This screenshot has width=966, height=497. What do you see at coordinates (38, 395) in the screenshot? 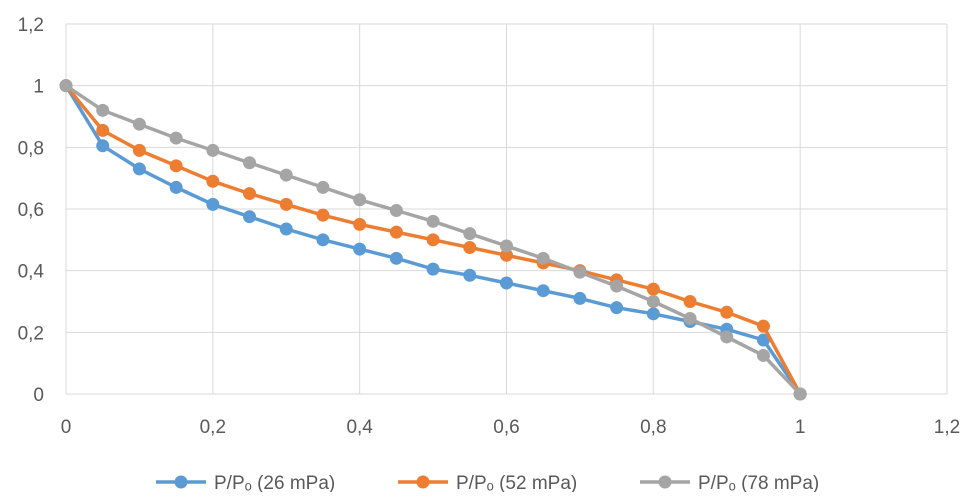
I see `y-tick-label: 0` at bounding box center [38, 395].